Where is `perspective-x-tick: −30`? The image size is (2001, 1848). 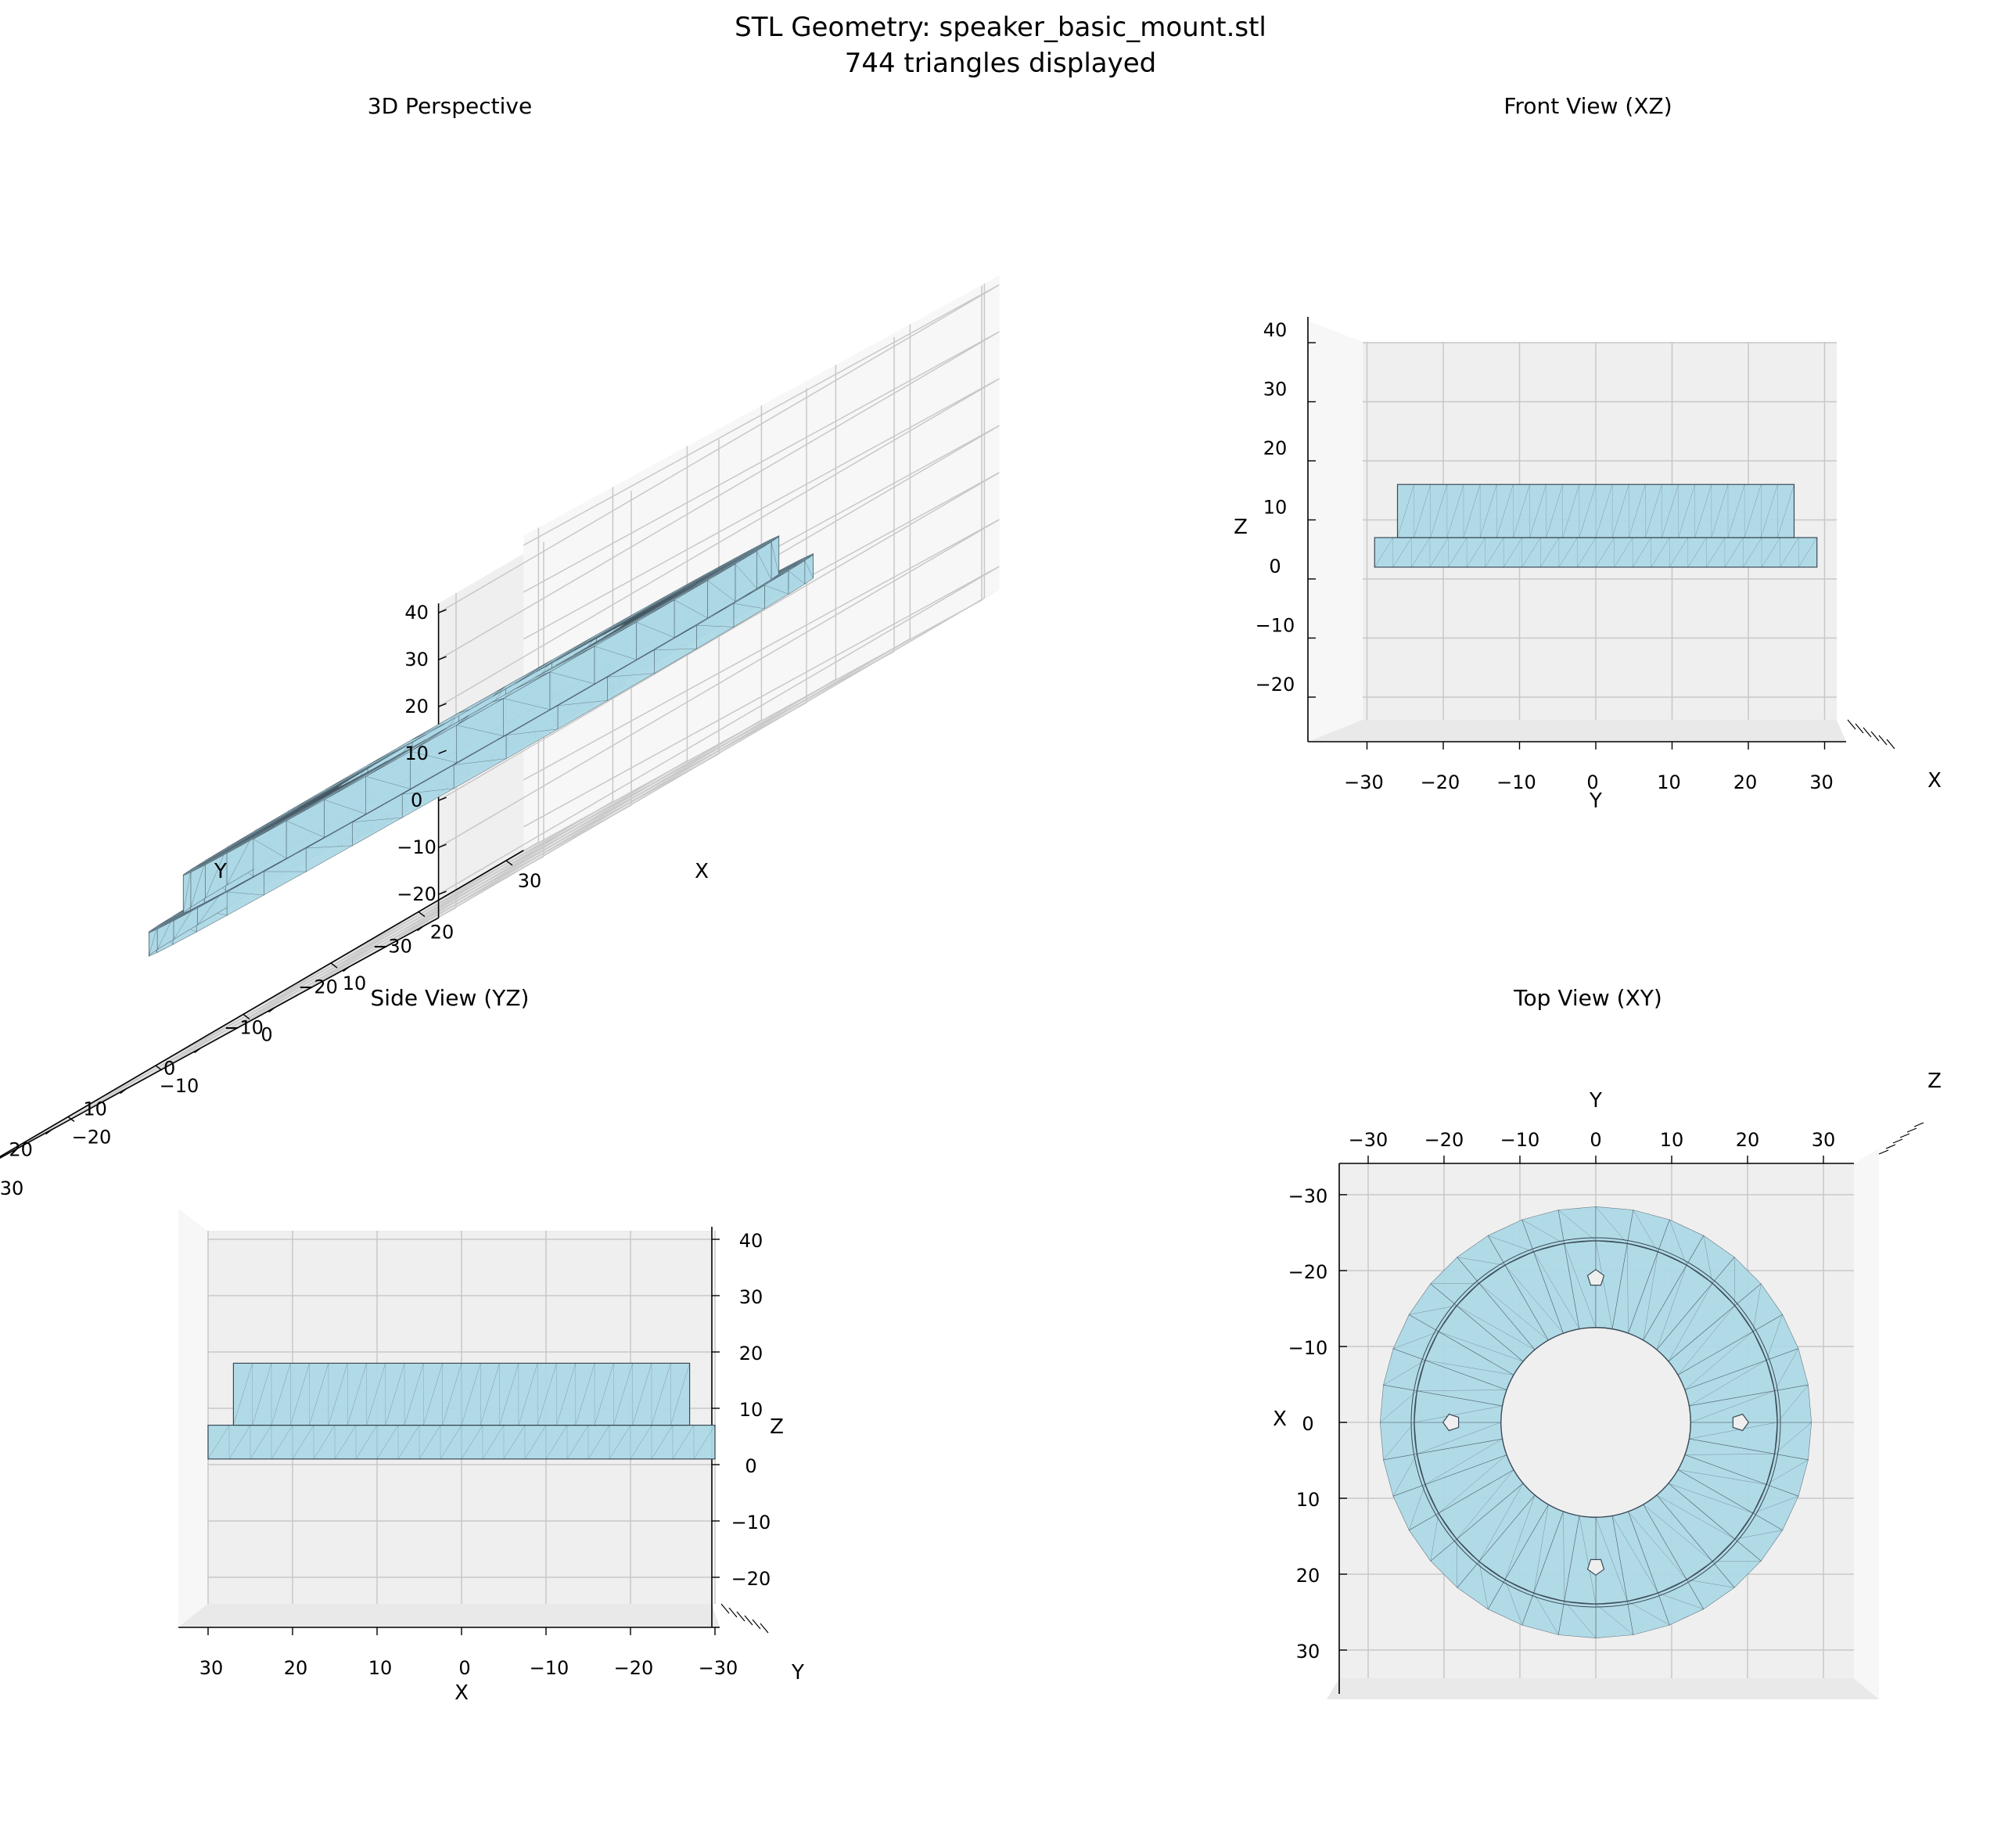
perspective-x-tick: −30 is located at coordinates (11, 1188).